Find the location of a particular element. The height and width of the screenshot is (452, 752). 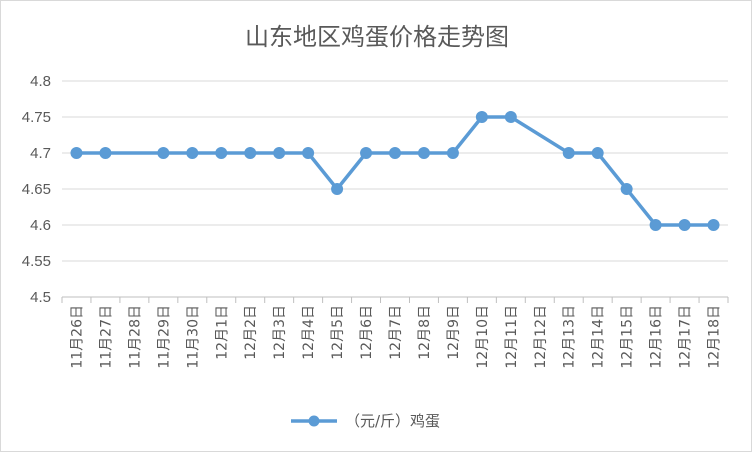

x-tick-label: 11月27日 is located at coordinates (106, 337).